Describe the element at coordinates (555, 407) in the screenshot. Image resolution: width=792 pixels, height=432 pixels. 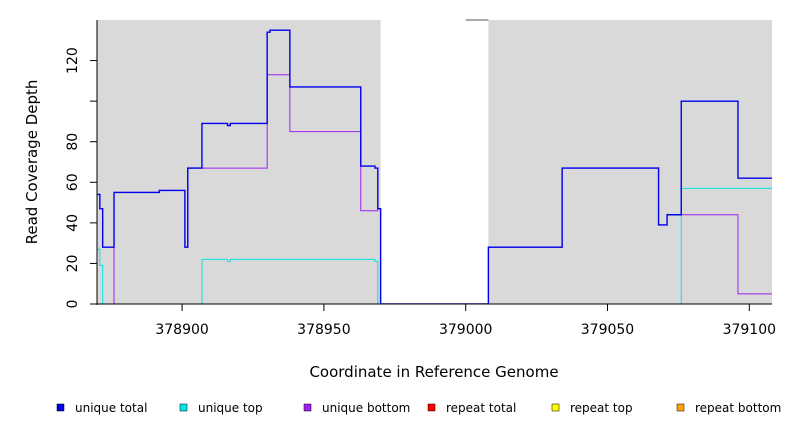
I see `legend-swatch-repeat-top` at that location.